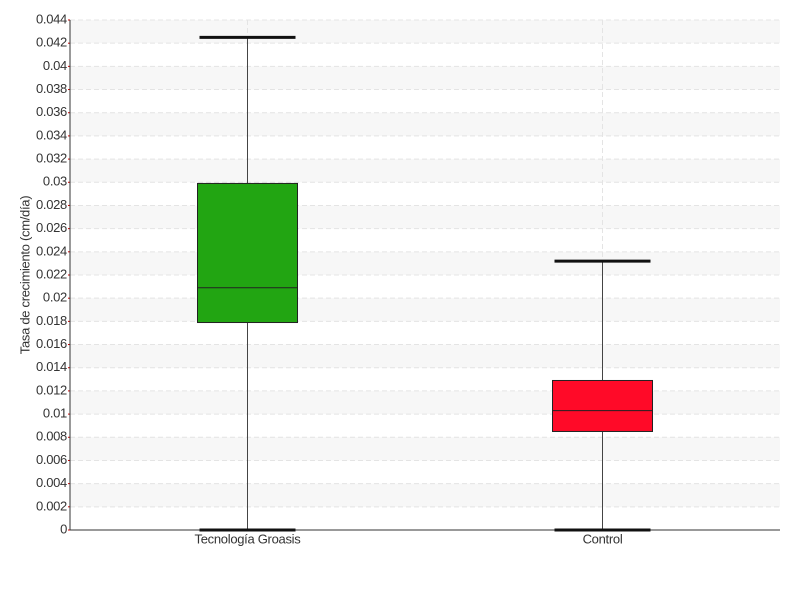 The height and width of the screenshot is (600, 800). Describe the element at coordinates (51, 459) in the screenshot. I see `y-tick-label: 0.006` at that location.